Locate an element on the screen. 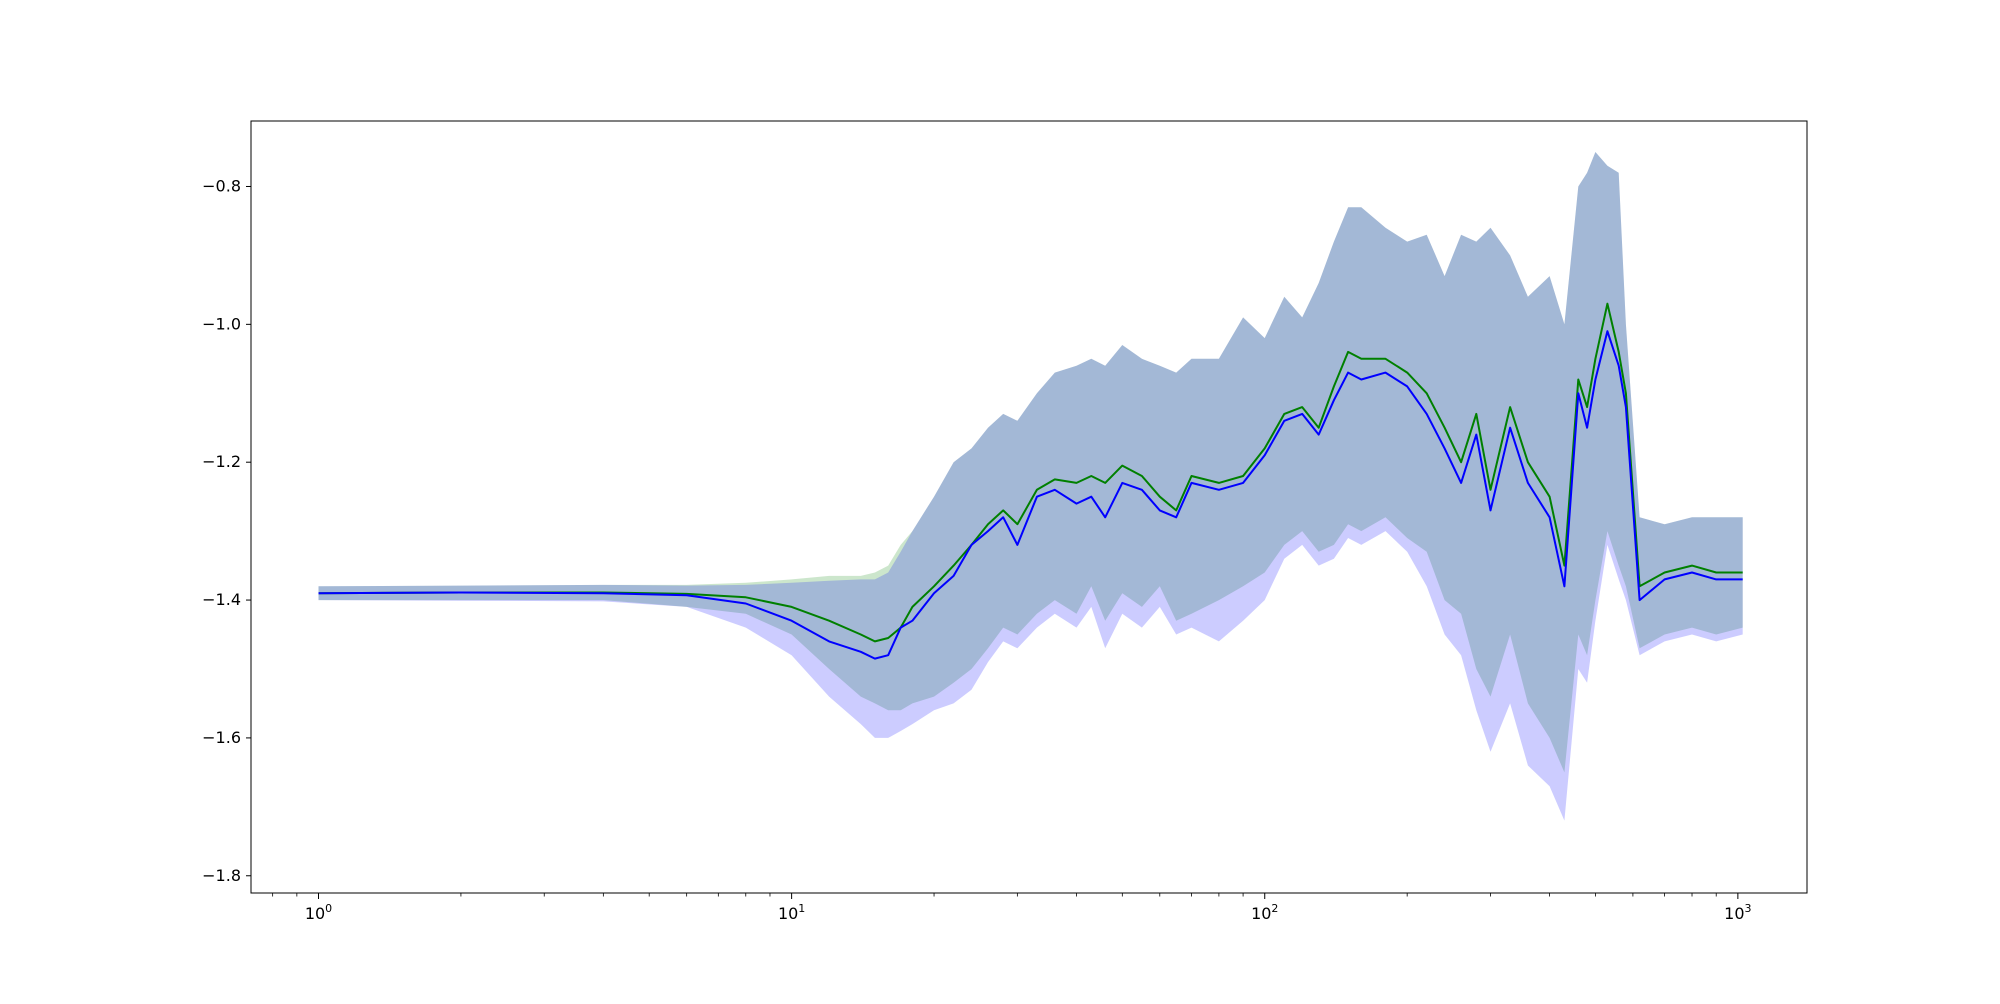 The width and height of the screenshot is (2000, 1004). x-tick-label: 10³ is located at coordinates (1737, 912).